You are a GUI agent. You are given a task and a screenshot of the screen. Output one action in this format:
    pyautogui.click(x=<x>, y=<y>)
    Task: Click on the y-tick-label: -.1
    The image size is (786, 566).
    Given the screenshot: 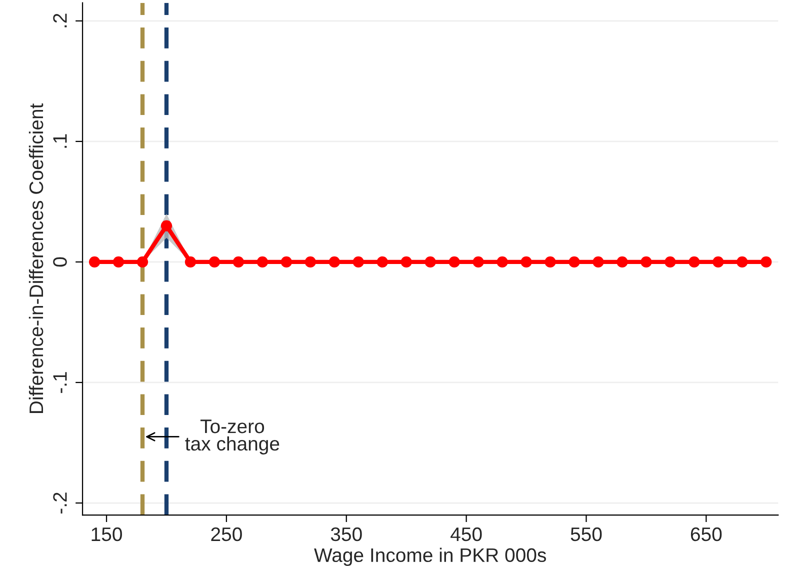 What is the action you would take?
    pyautogui.click(x=60, y=382)
    